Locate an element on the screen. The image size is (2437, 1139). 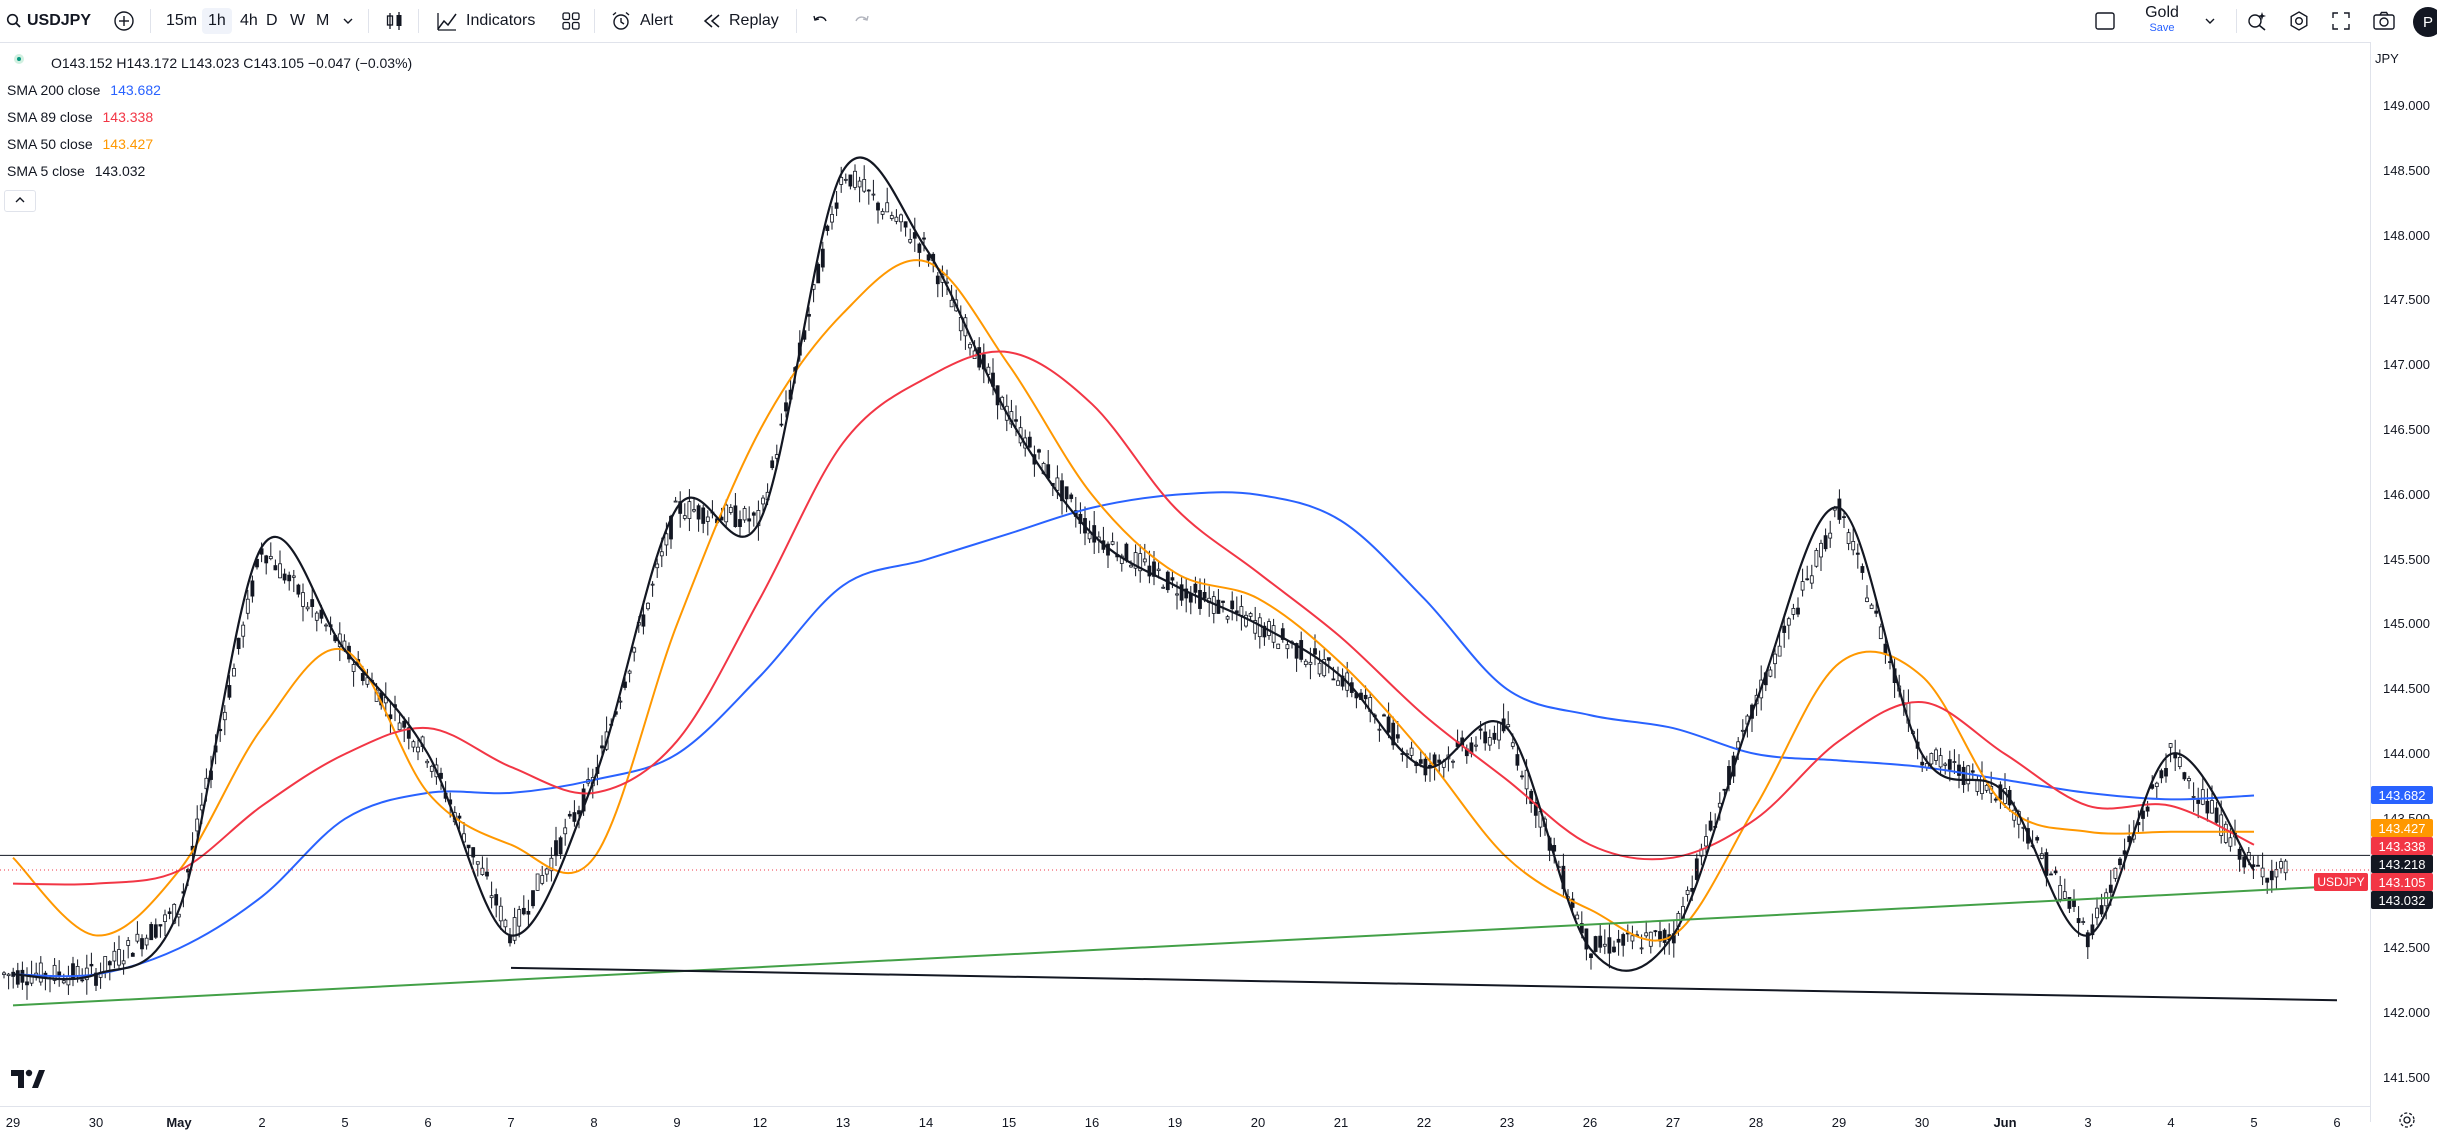
interval-15m-label: 15m is located at coordinates (182, 20).